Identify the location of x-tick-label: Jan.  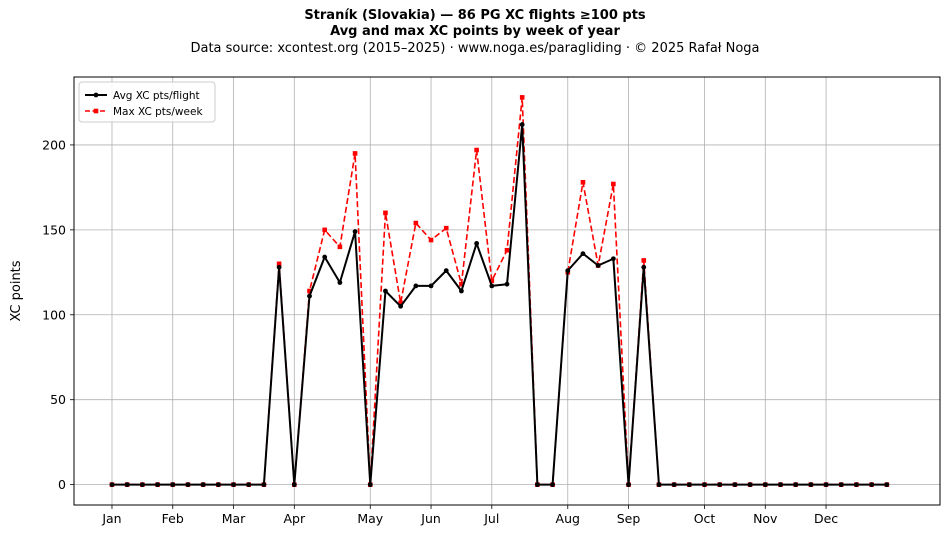
(111, 518).